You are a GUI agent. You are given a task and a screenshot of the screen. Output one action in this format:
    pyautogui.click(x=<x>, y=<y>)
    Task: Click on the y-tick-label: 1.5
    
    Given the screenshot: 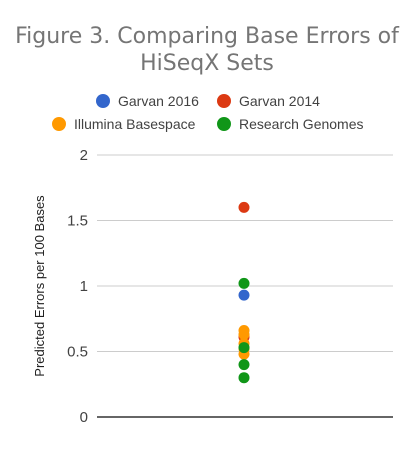 What is the action you would take?
    pyautogui.click(x=77, y=221)
    